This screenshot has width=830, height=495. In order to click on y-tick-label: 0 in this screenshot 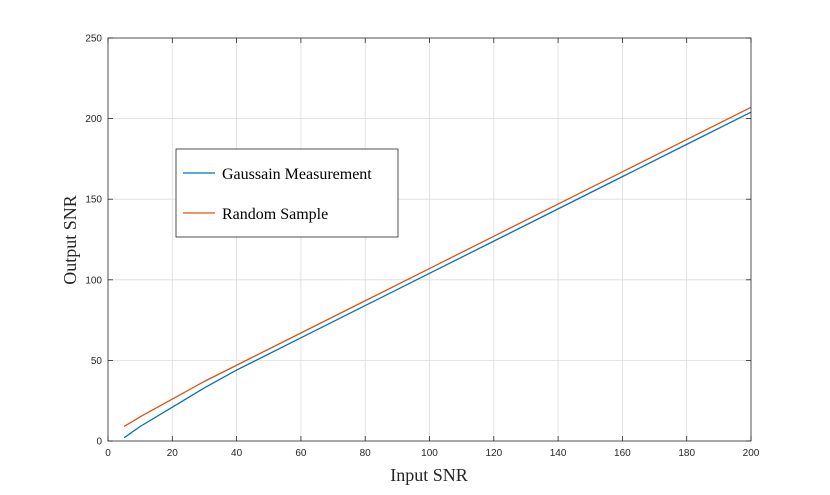, I will do `click(99, 442)`.